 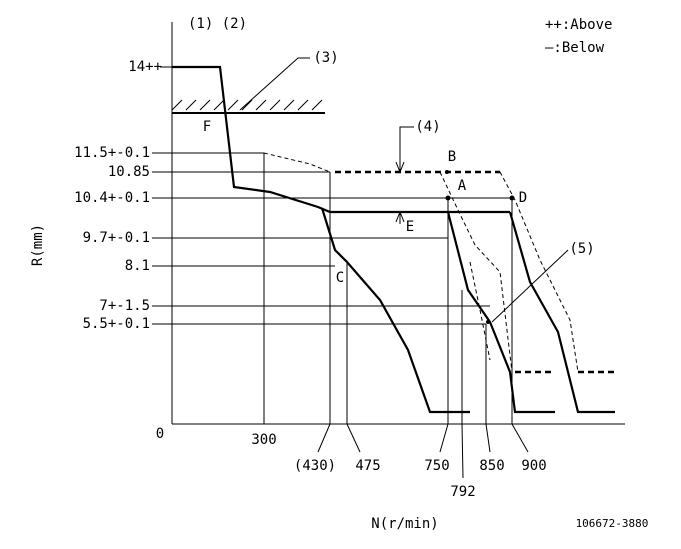 What do you see at coordinates (581, 249) in the screenshot?
I see `callout-label: (5)` at bounding box center [581, 249].